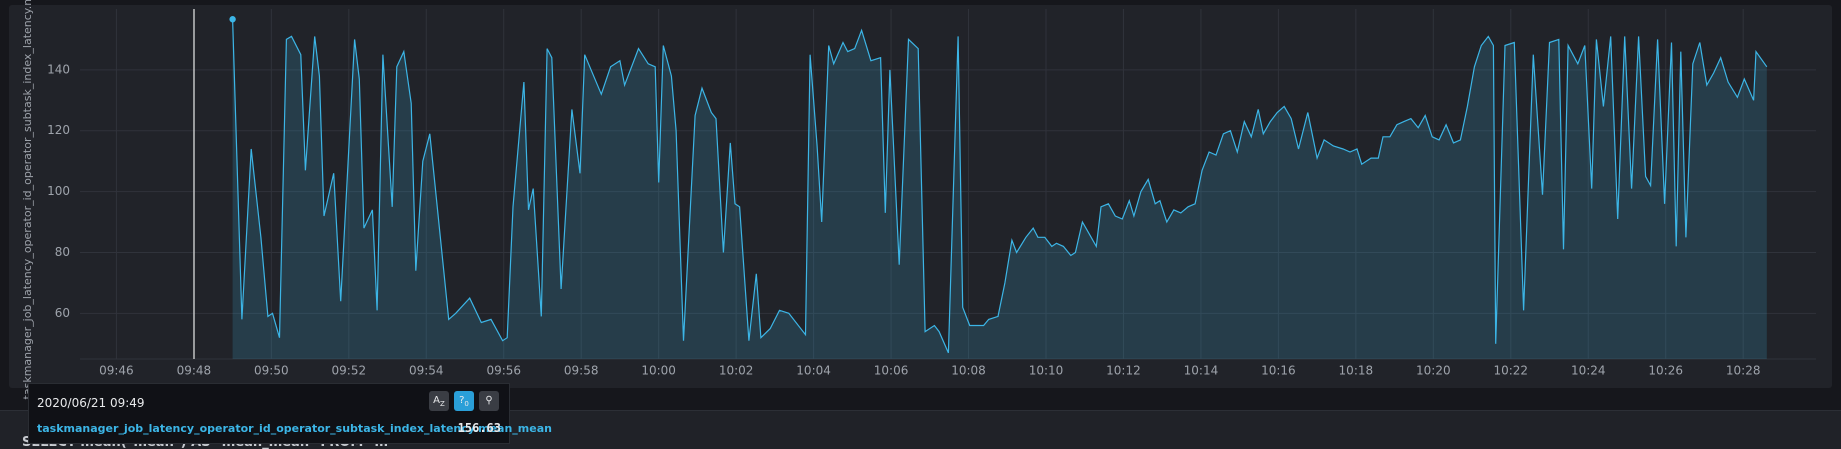  What do you see at coordinates (1356, 371) in the screenshot?
I see `x-tick-label: 10:18` at bounding box center [1356, 371].